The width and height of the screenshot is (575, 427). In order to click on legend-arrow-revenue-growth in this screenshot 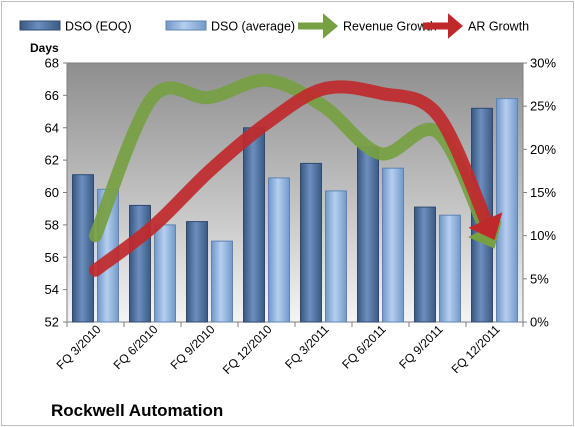, I will do `click(330, 26)`.